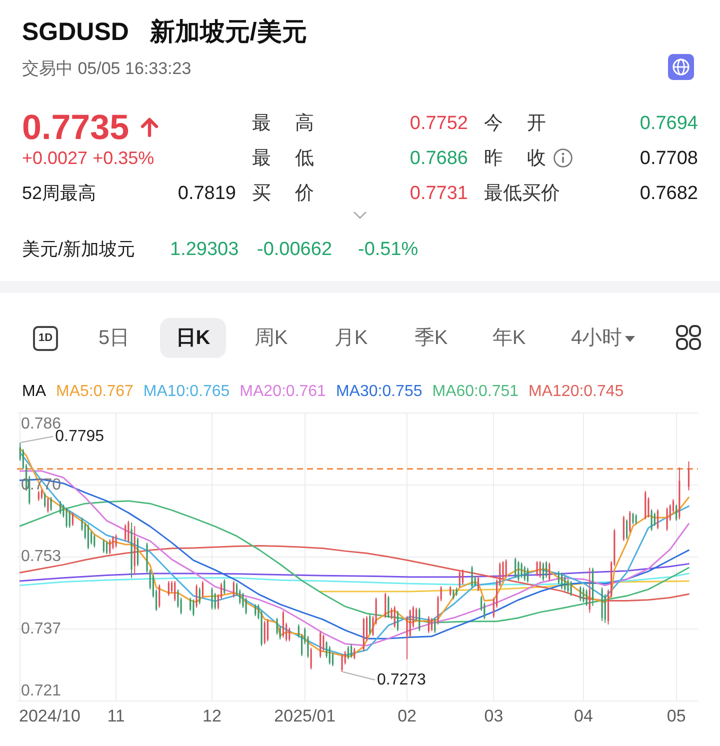 The width and height of the screenshot is (720, 746). I want to click on text: -0.51%, so click(388, 249).